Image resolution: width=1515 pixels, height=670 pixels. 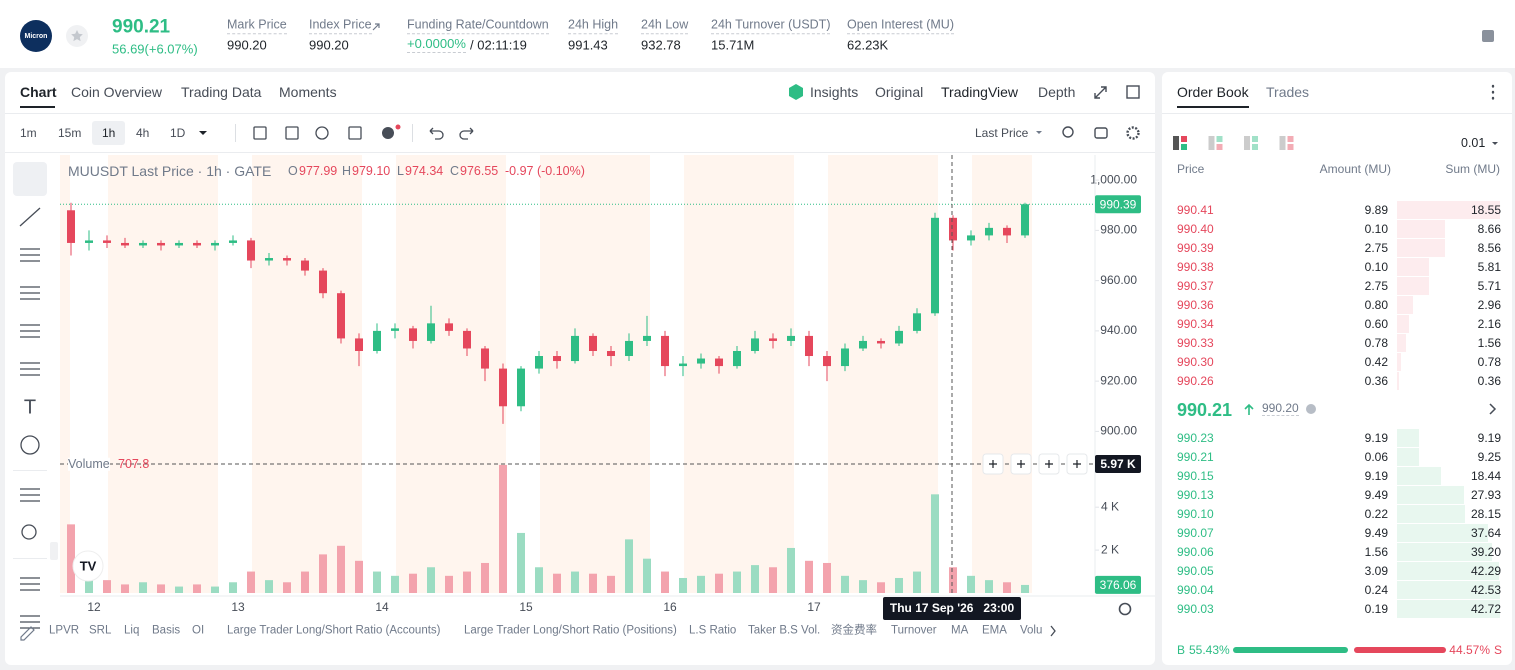 I want to click on interval-button: 1h, so click(x=109, y=133).